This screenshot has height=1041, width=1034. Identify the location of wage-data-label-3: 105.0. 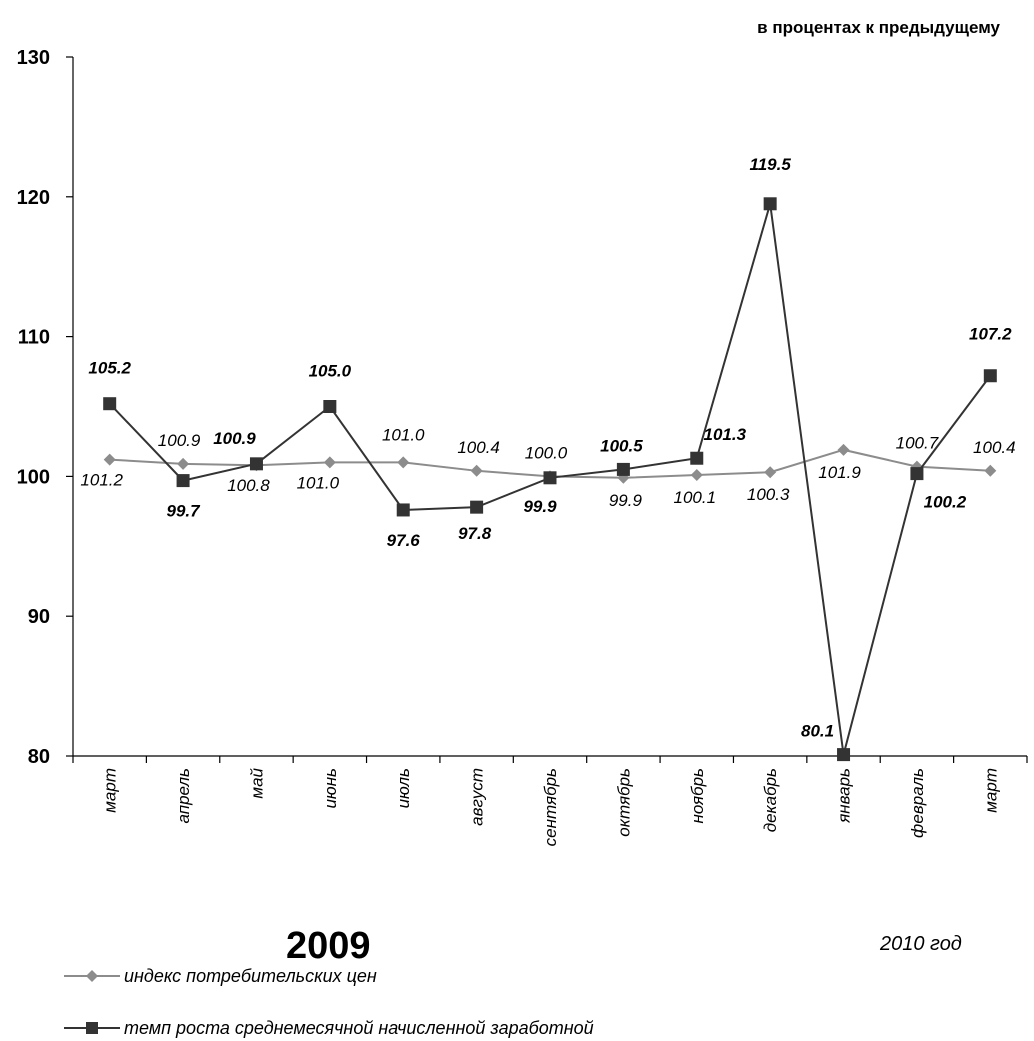
(330, 371).